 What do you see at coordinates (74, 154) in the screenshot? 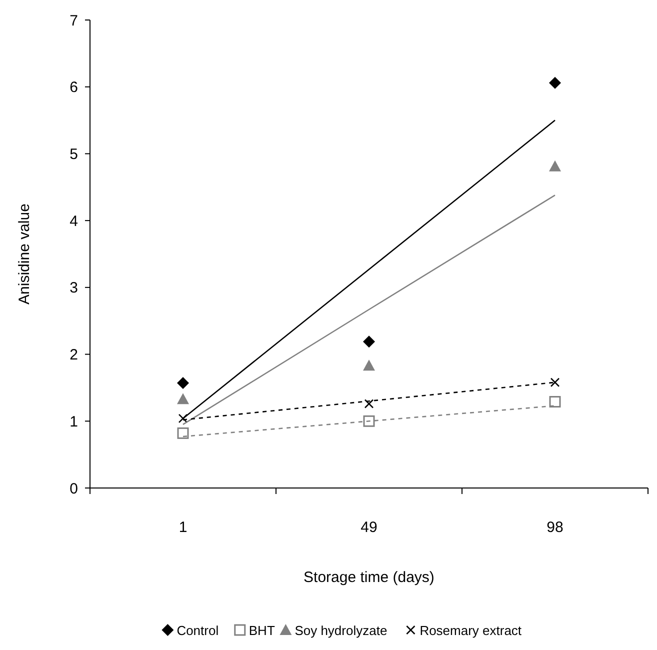
I see `y-tick-label: 5` at bounding box center [74, 154].